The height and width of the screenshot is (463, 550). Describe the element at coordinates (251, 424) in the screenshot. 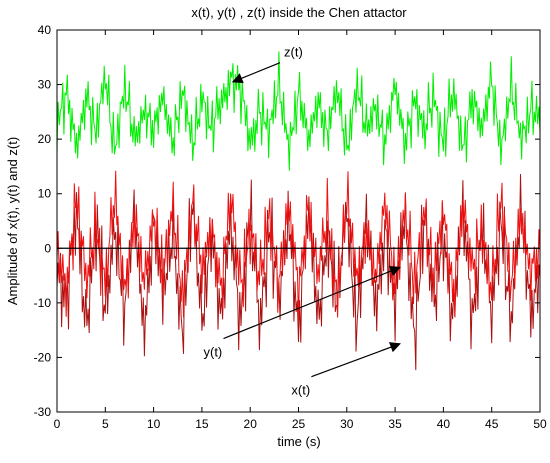

I see `x-tick-label: 20` at that location.